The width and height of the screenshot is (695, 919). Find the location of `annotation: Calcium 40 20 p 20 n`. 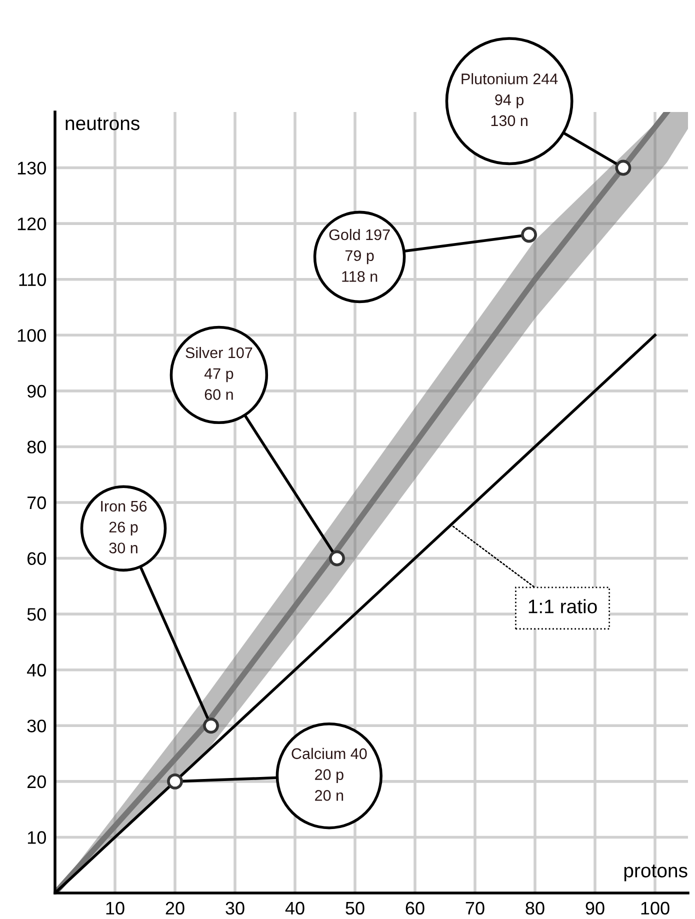

annotation: Calcium 40 20 p 20 n is located at coordinates (329, 774).